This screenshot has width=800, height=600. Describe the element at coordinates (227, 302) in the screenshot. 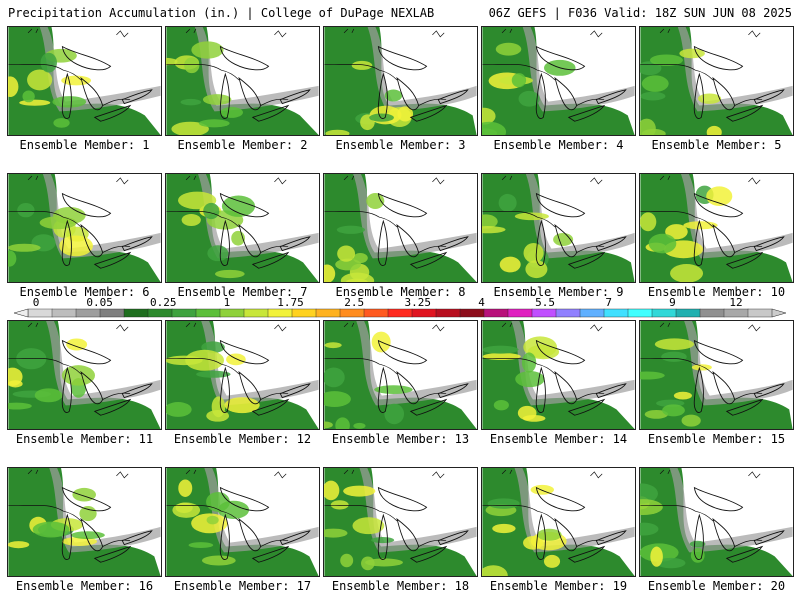

I see `colorbar-tick-label: 1` at that location.